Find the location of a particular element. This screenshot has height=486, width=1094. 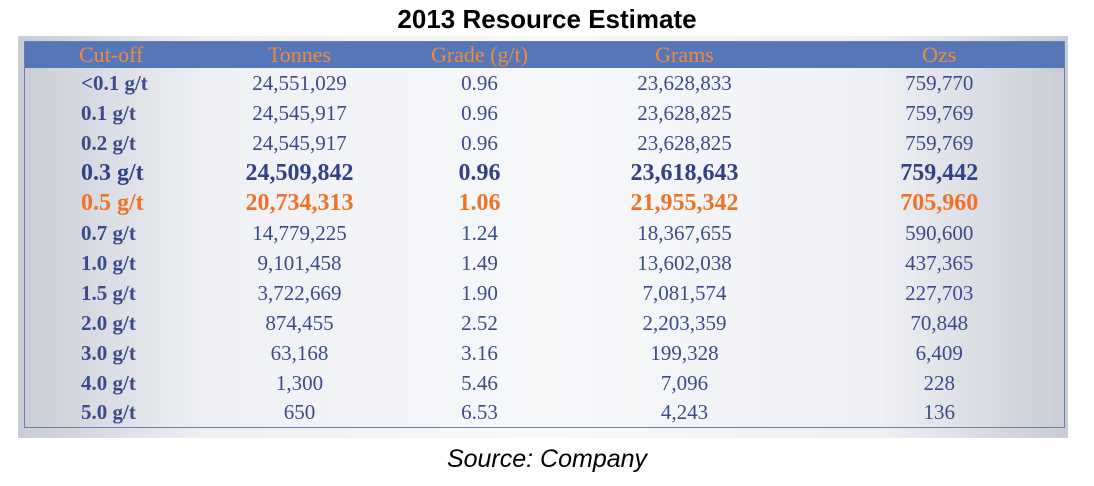

ozs-cell: 228 is located at coordinates (939, 382).